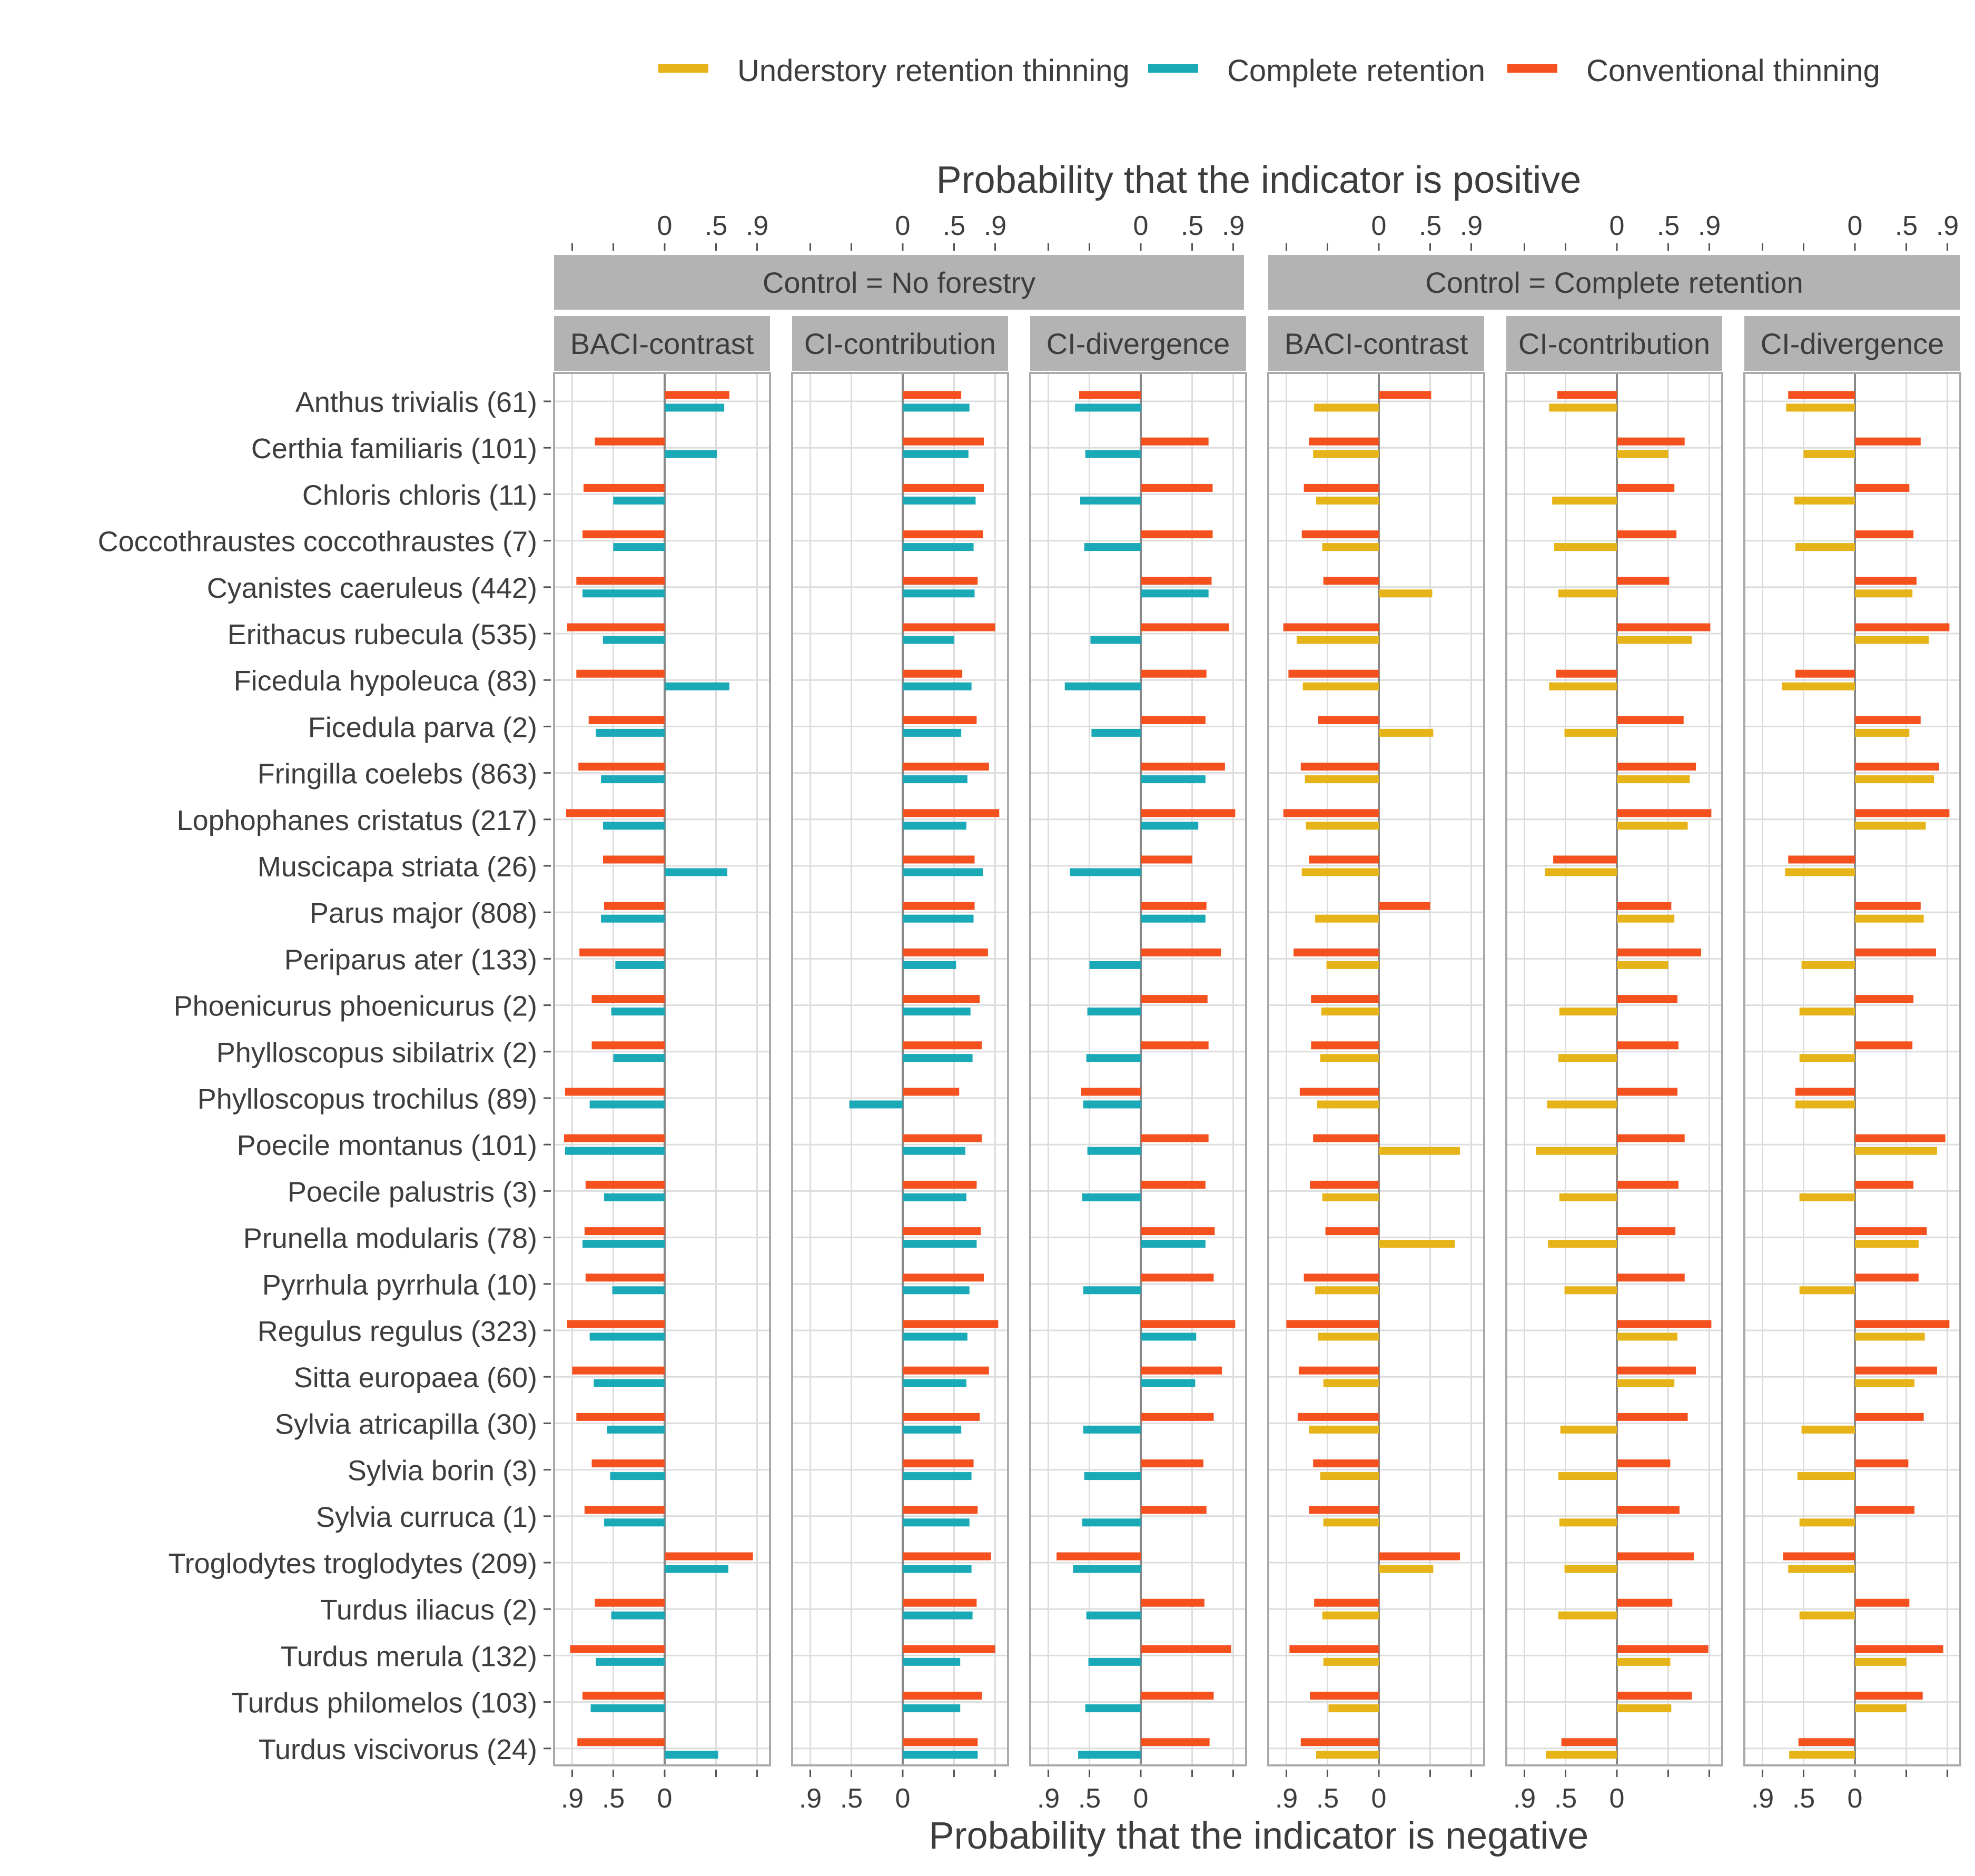 This screenshot has width=1975, height=1876. What do you see at coordinates (382, 634) in the screenshot?
I see `species-label: Erithacus rubecula (535)` at bounding box center [382, 634].